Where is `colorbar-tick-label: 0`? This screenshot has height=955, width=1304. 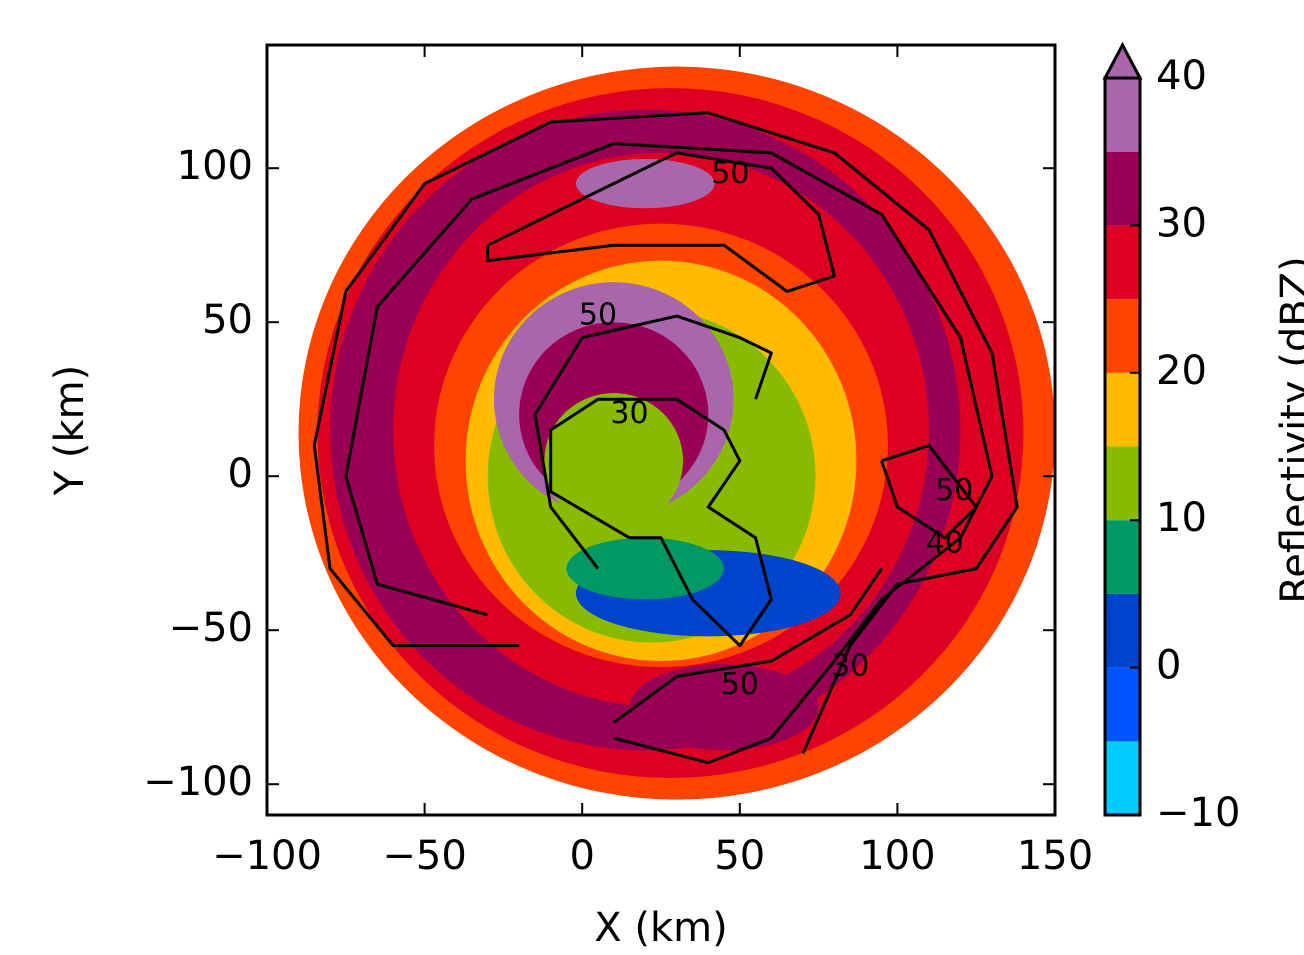
colorbar-tick-label: 0 is located at coordinates (1168, 666).